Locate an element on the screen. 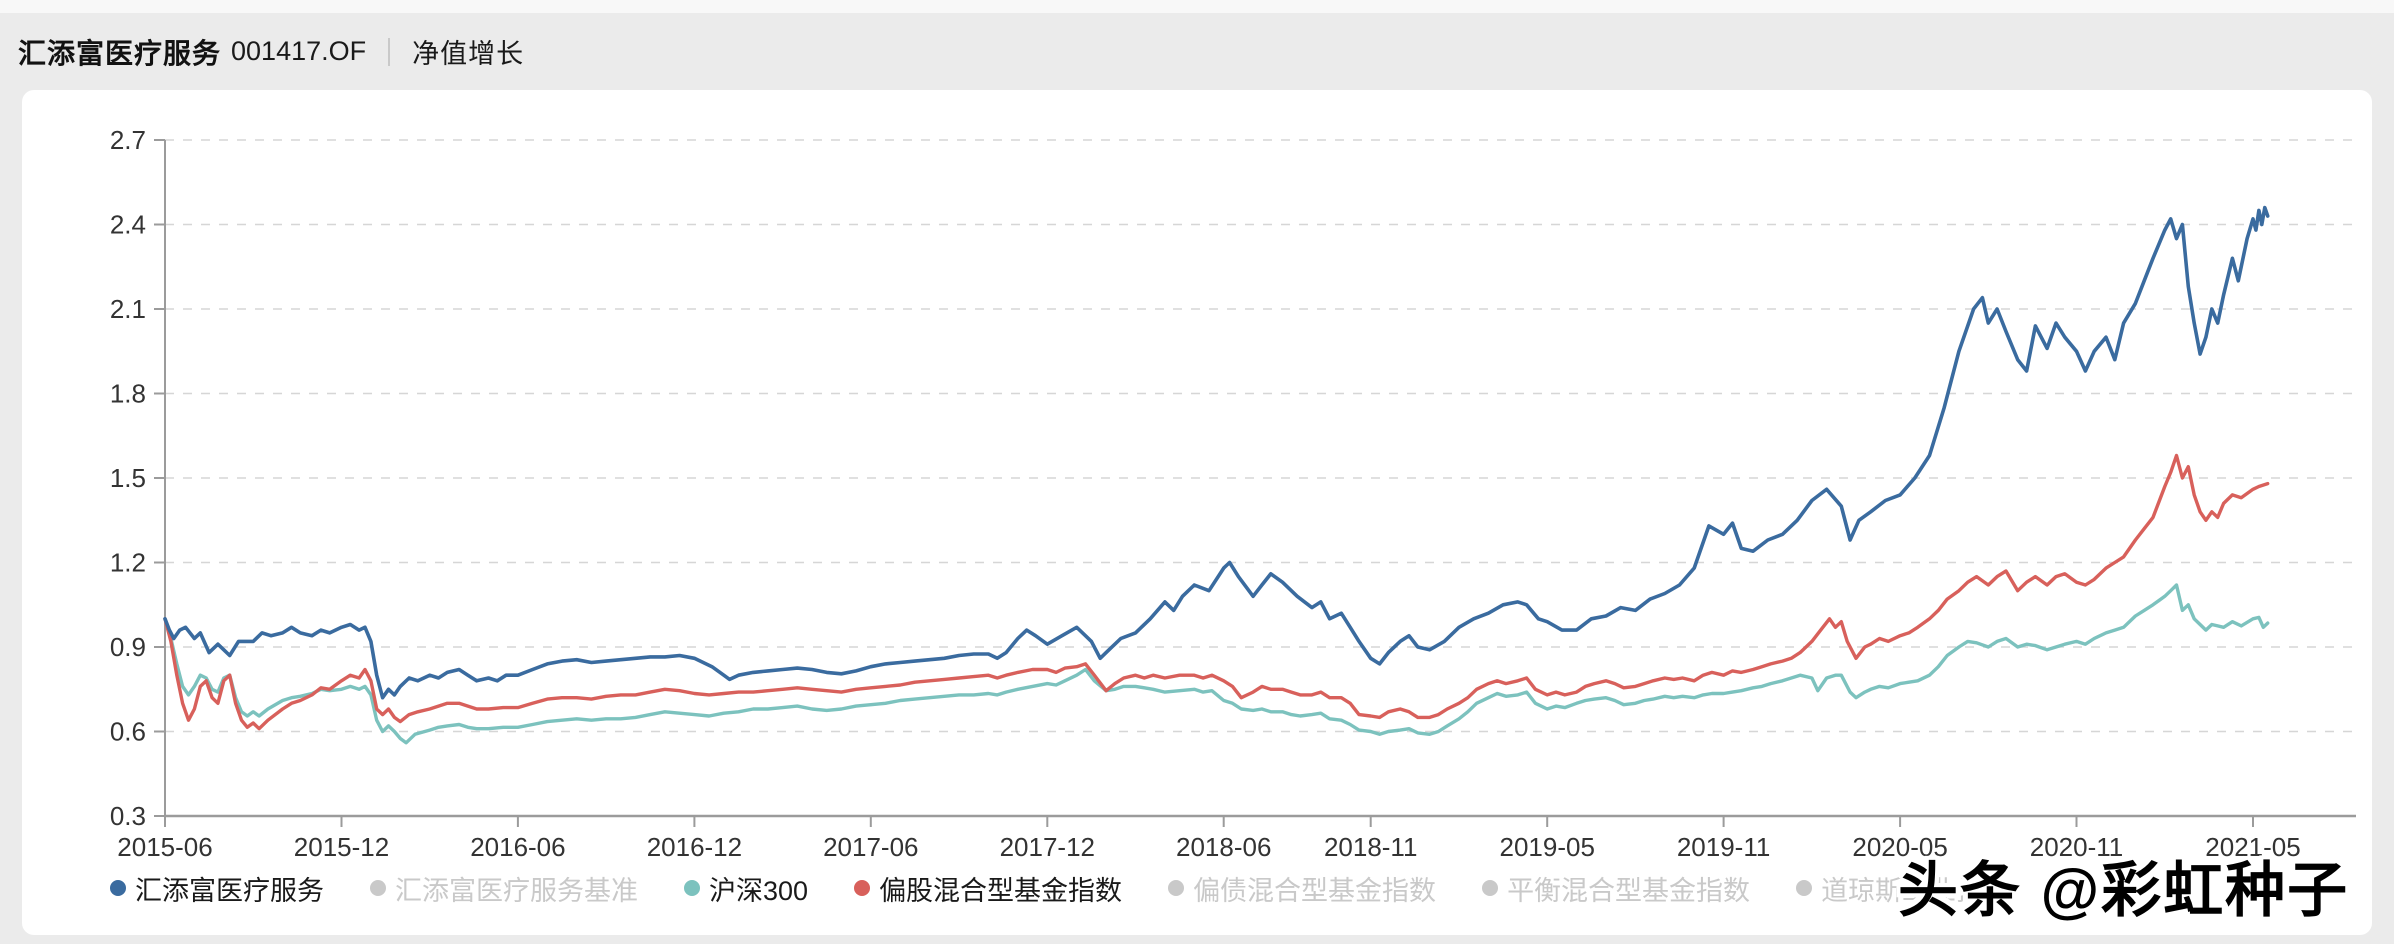 The height and width of the screenshot is (944, 2394). watermark: 头条 @彩虹种子 is located at coordinates (2124, 890).